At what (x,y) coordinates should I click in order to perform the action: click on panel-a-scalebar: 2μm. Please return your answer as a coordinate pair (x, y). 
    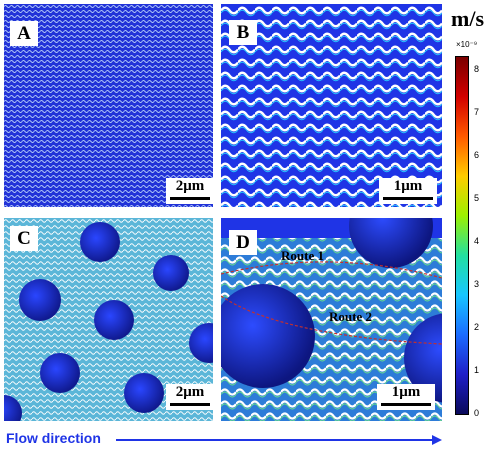
    Looking at the image, I should click on (189, 191).